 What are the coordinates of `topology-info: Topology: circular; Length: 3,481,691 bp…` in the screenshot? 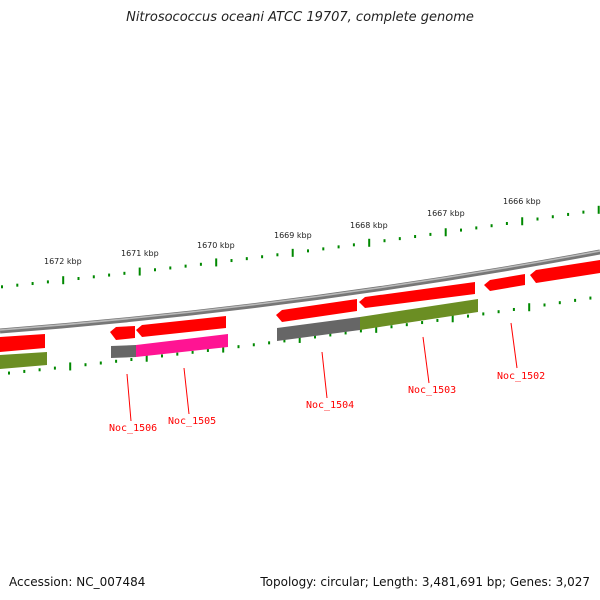 It's located at (425, 582).